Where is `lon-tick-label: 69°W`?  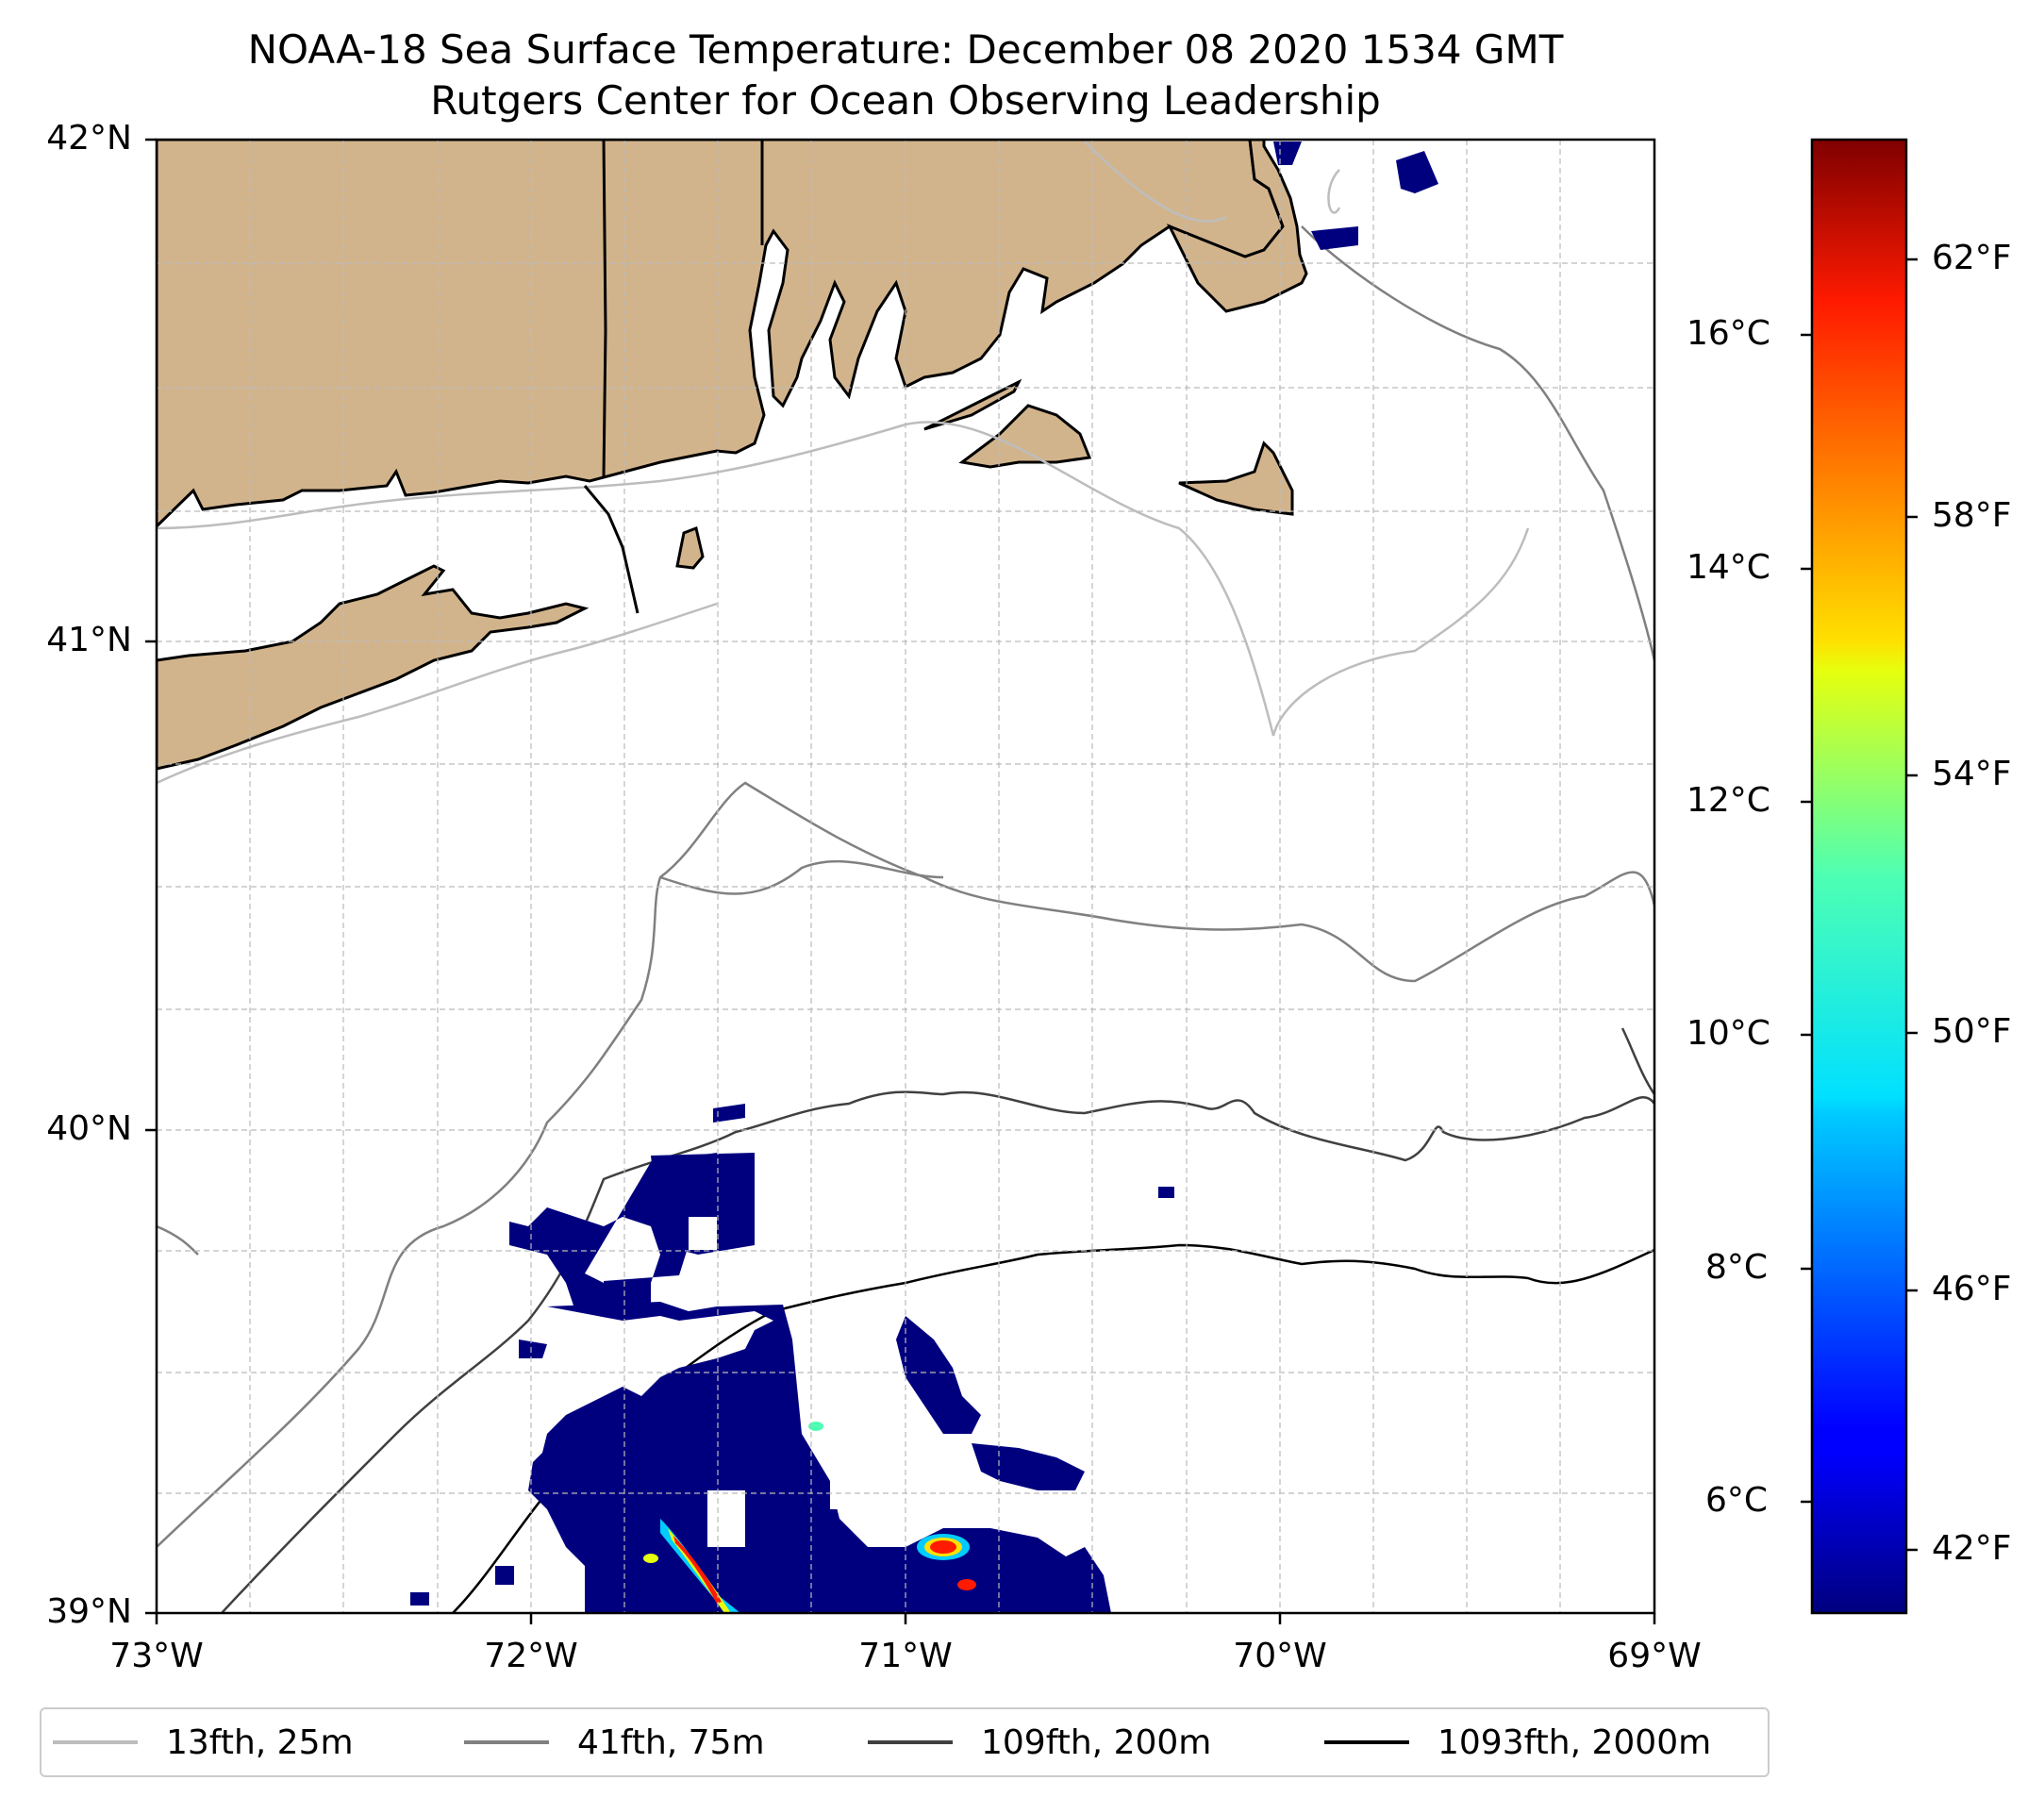
lon-tick-label: 69°W is located at coordinates (1654, 1656).